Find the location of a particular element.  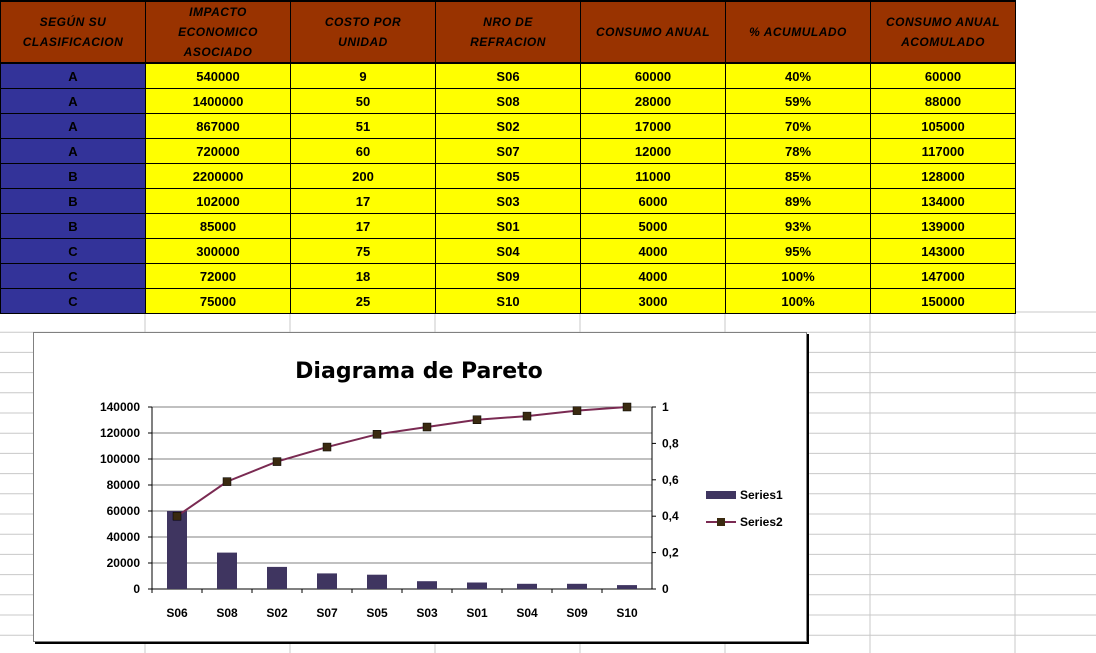

value-cell: 6000 is located at coordinates (653, 201).